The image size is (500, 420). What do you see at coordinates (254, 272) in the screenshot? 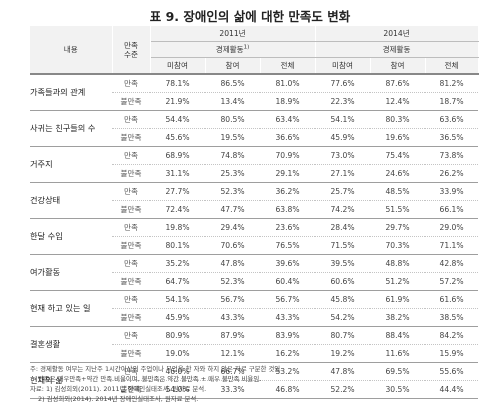
I see `table-row: 여가활동 만족 35.2% 47.8% 39.6% 39.5% 48.8% 42.8%` at bounding box center [254, 272].